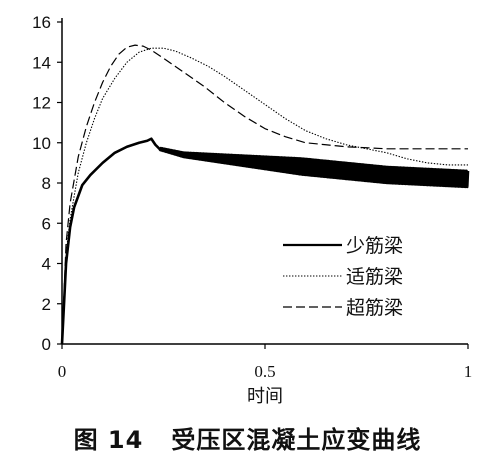 The width and height of the screenshot is (495, 465). What do you see at coordinates (41, 103) in the screenshot?
I see `y-tick-label: 12` at bounding box center [41, 103].